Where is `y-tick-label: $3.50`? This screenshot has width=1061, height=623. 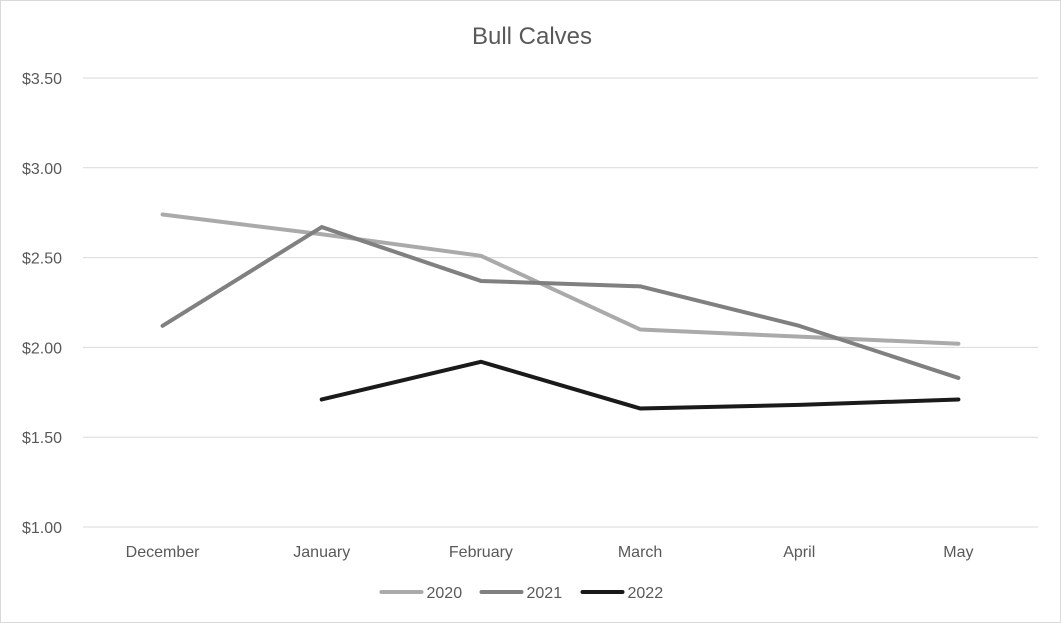 y-tick-label: $3.50 is located at coordinates (42, 79).